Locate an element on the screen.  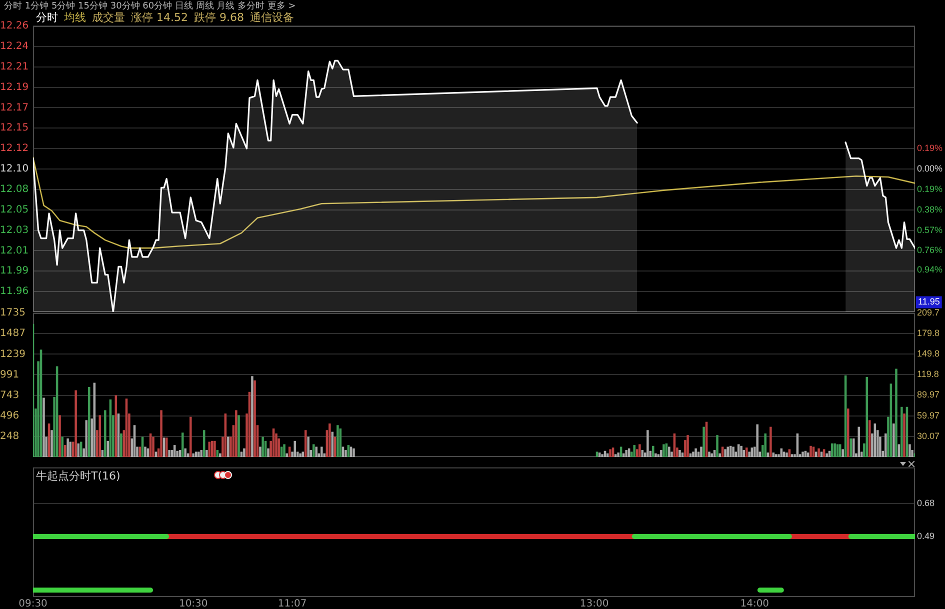
y2-tick-label: 59.97 is located at coordinates (928, 415).